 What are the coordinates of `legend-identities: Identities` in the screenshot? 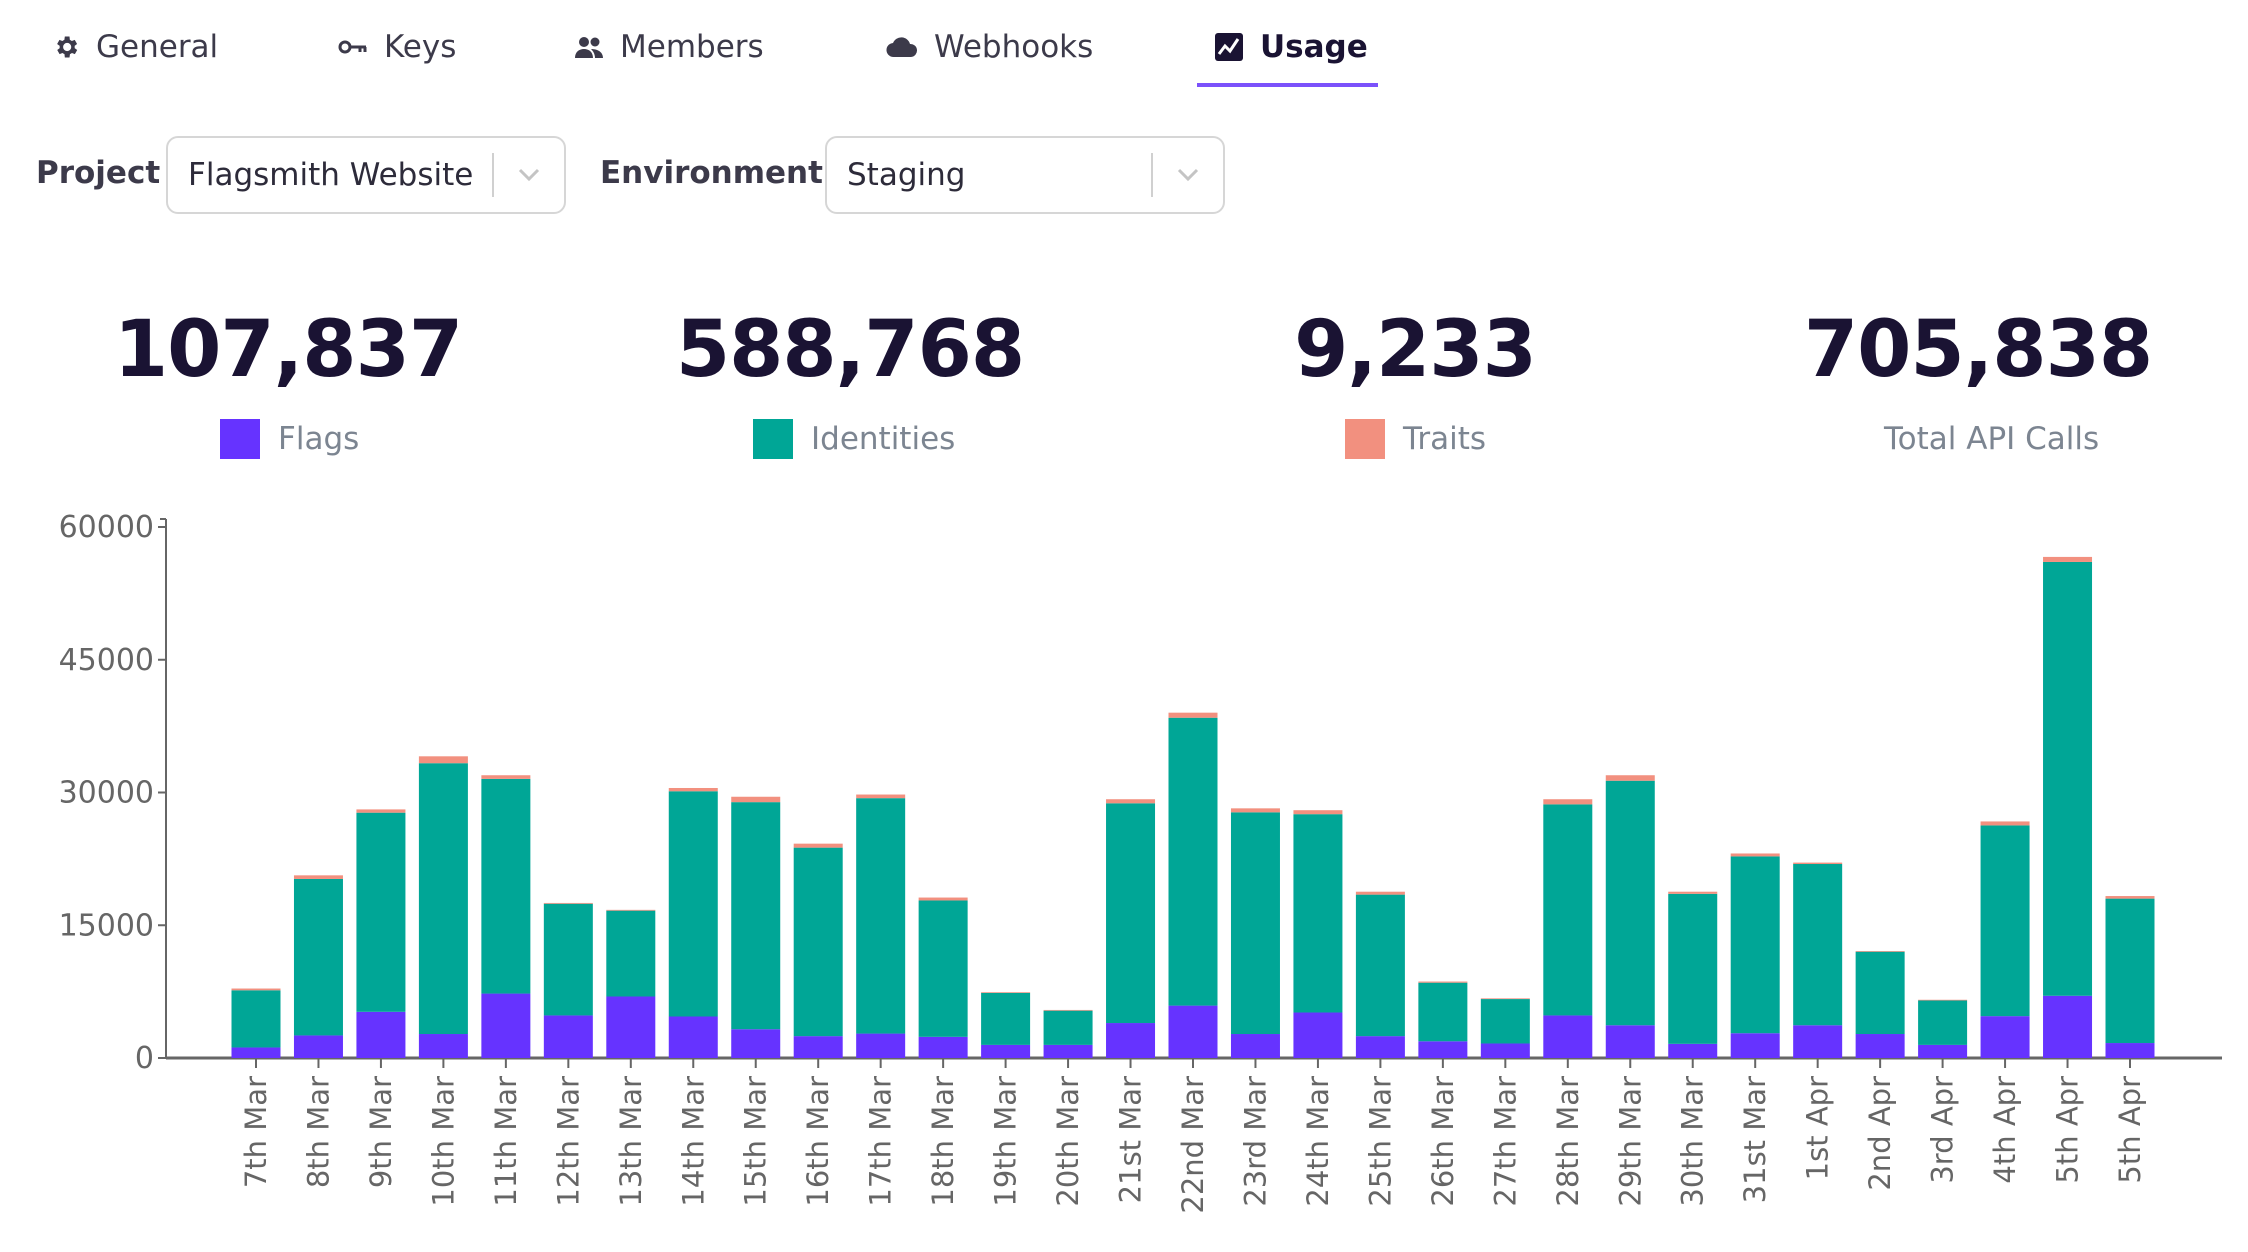 It's located at (854, 439).